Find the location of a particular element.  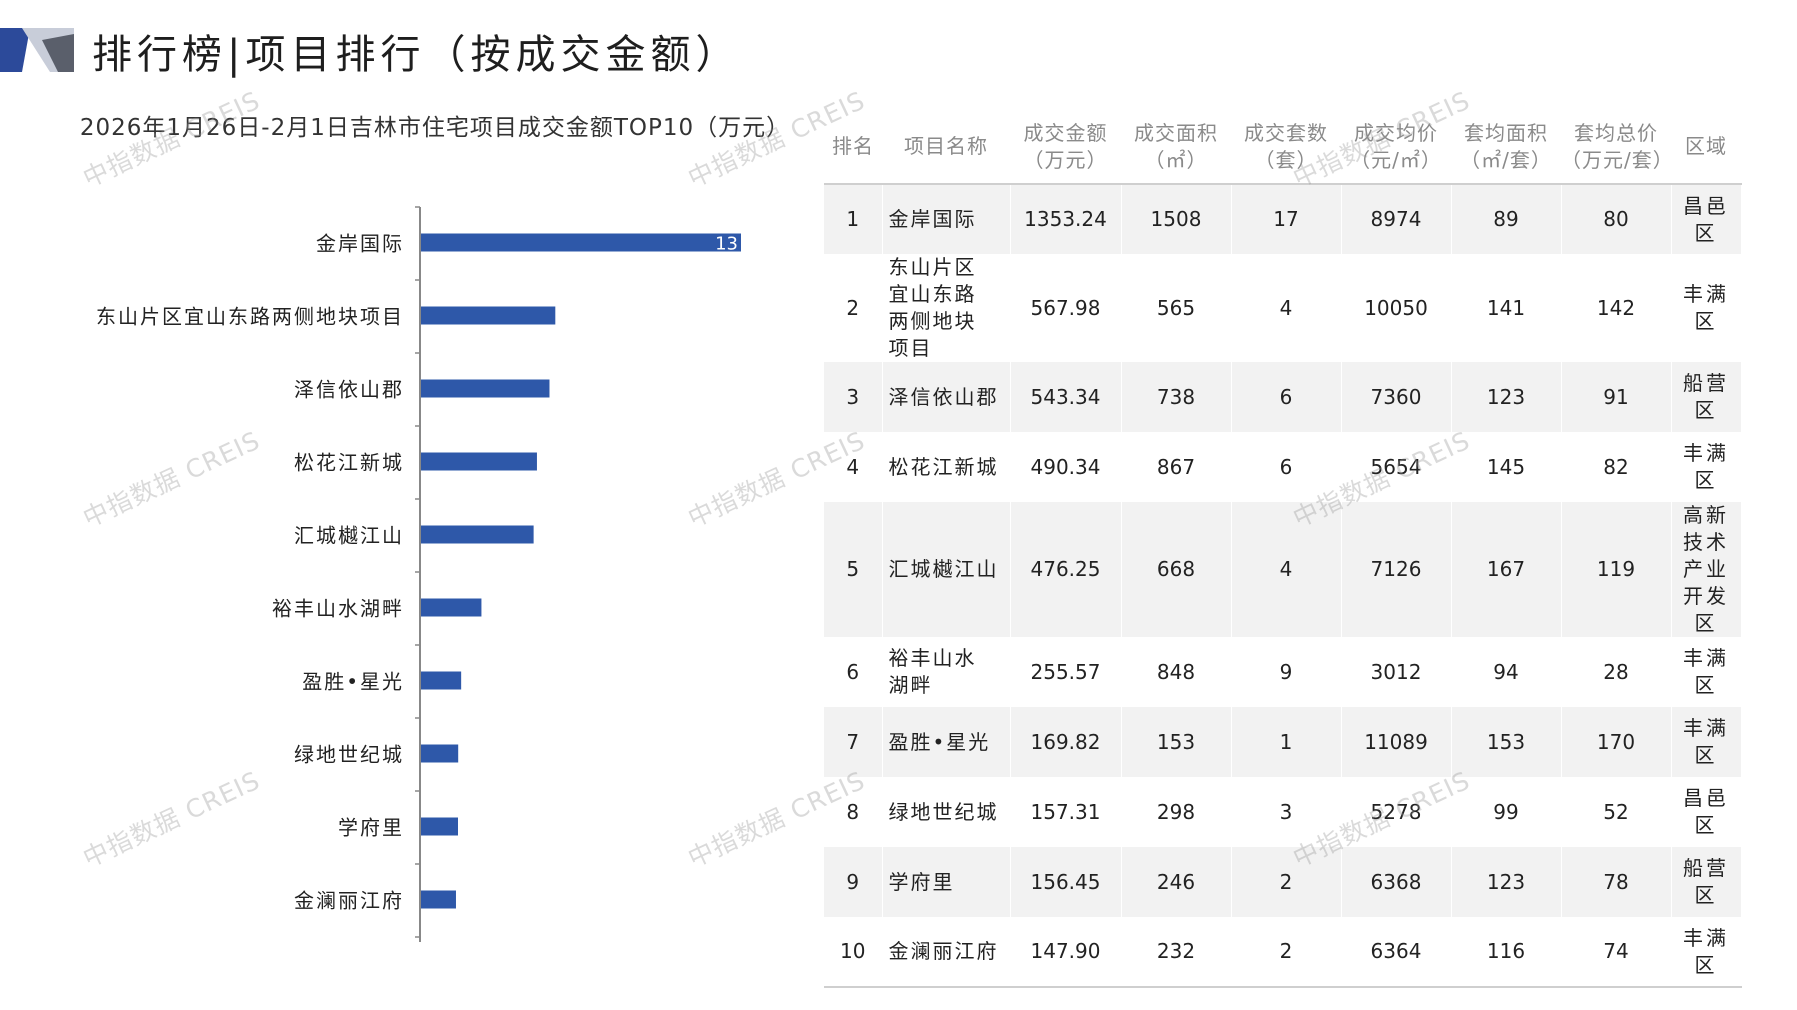

table-row: 5 汇城樾江山 476.25 668 4 7126 167 119 高新技术产业开发区 is located at coordinates (1283, 569).